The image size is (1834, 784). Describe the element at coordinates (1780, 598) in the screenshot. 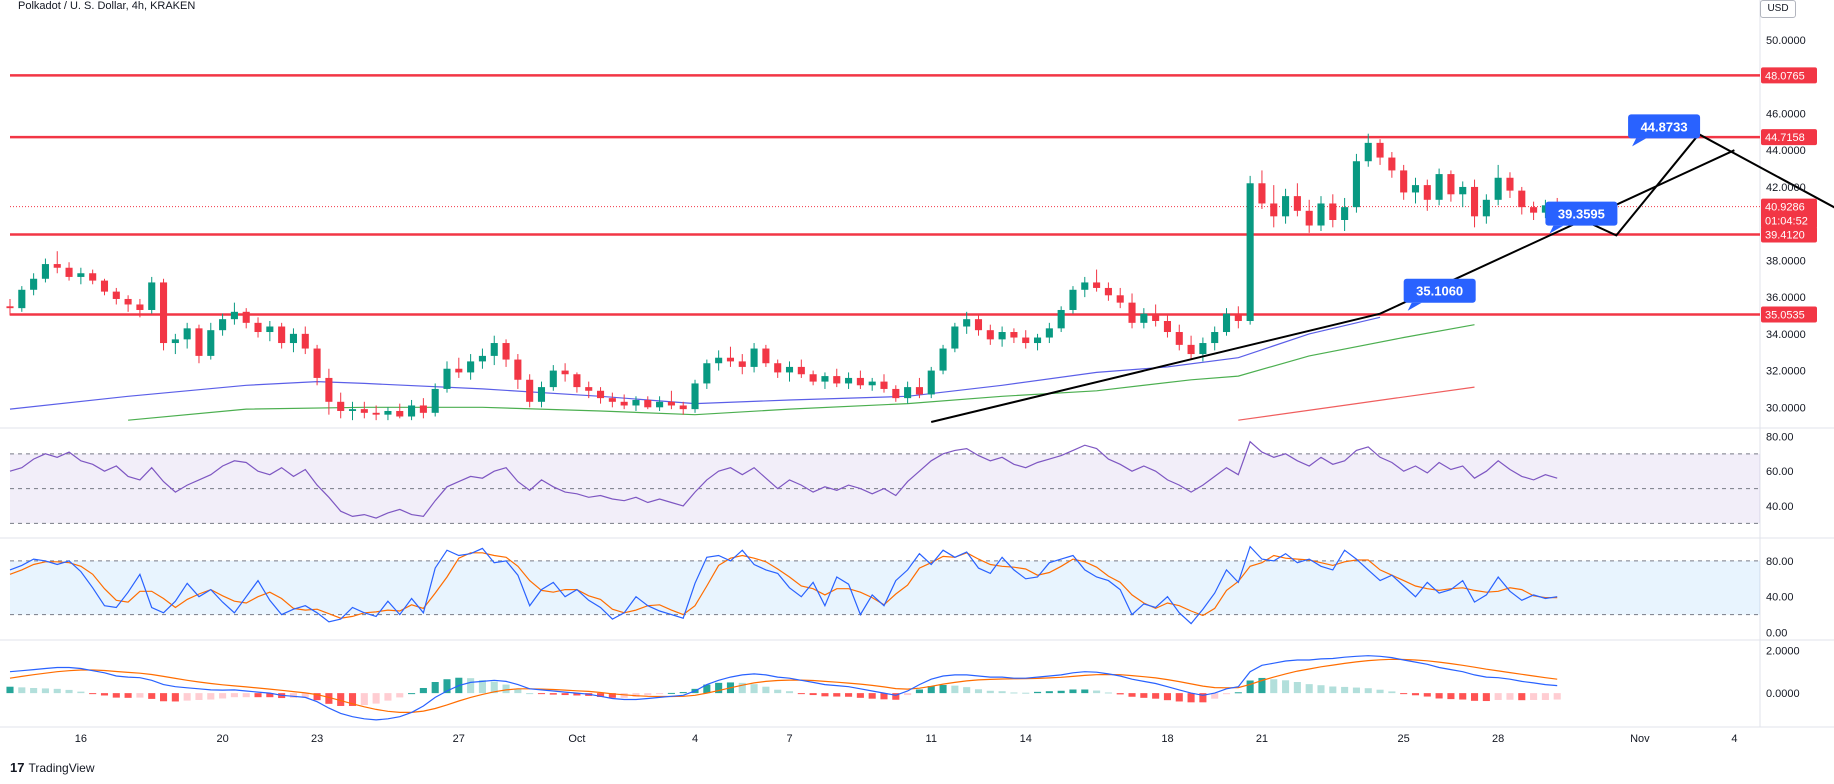

I see `stoch-tick-label: 40.00` at that location.